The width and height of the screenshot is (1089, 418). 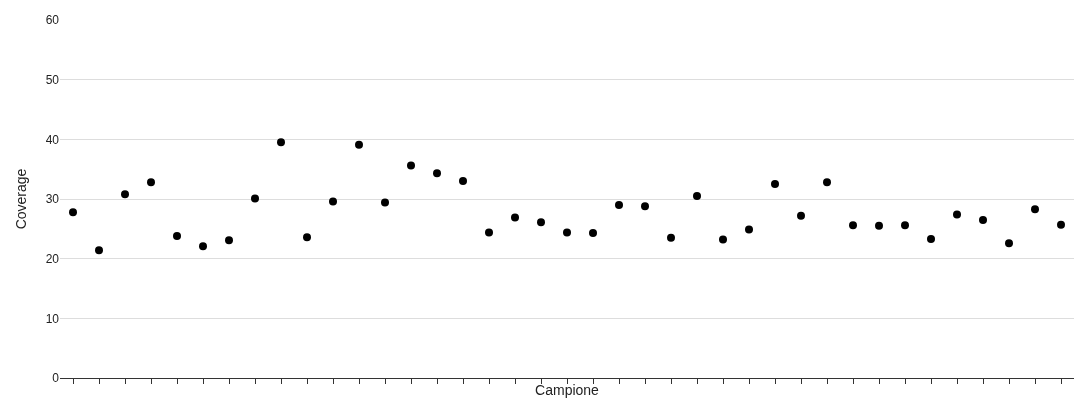 I want to click on y-axis-title: Coverage, so click(x=21, y=199).